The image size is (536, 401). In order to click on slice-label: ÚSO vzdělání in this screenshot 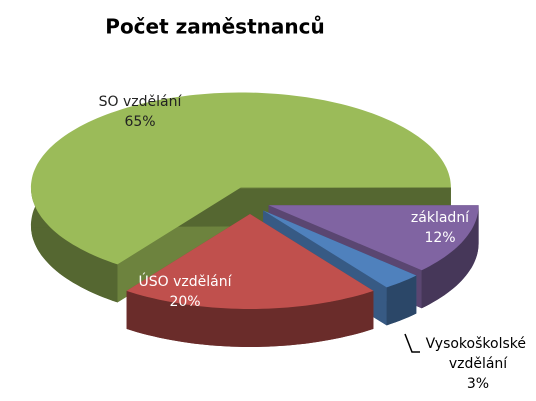, I will do `click(186, 281)`.